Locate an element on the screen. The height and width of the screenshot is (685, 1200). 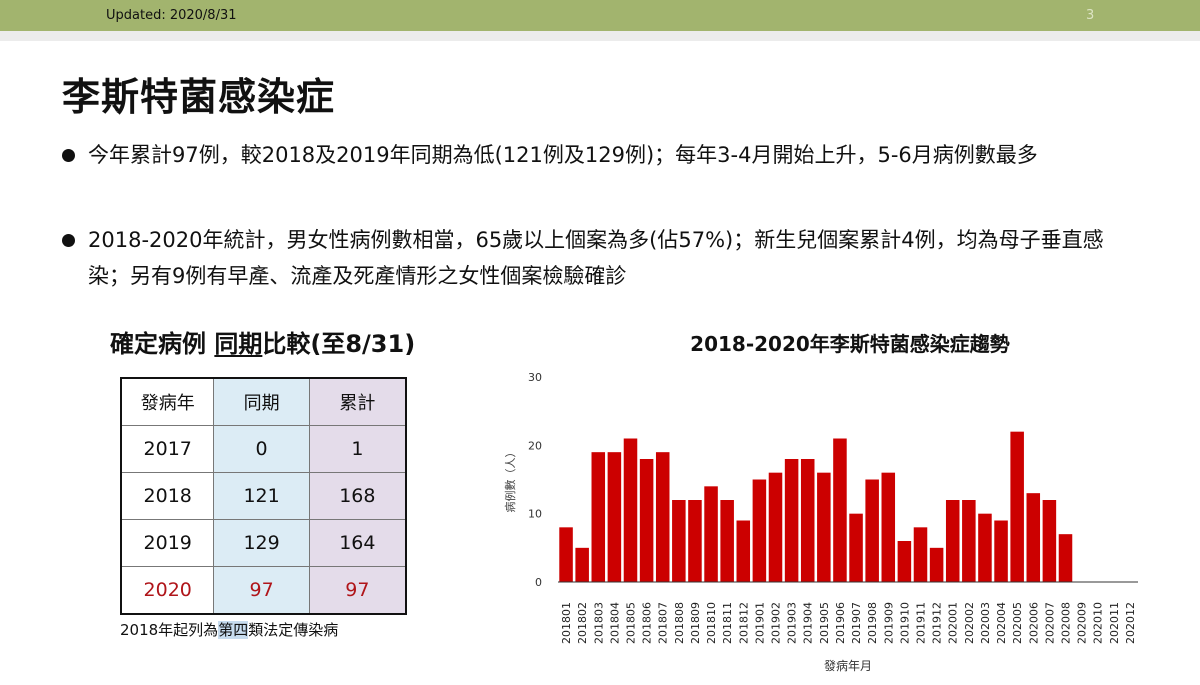
bullet-dot-icon is located at coordinates (68, 155).